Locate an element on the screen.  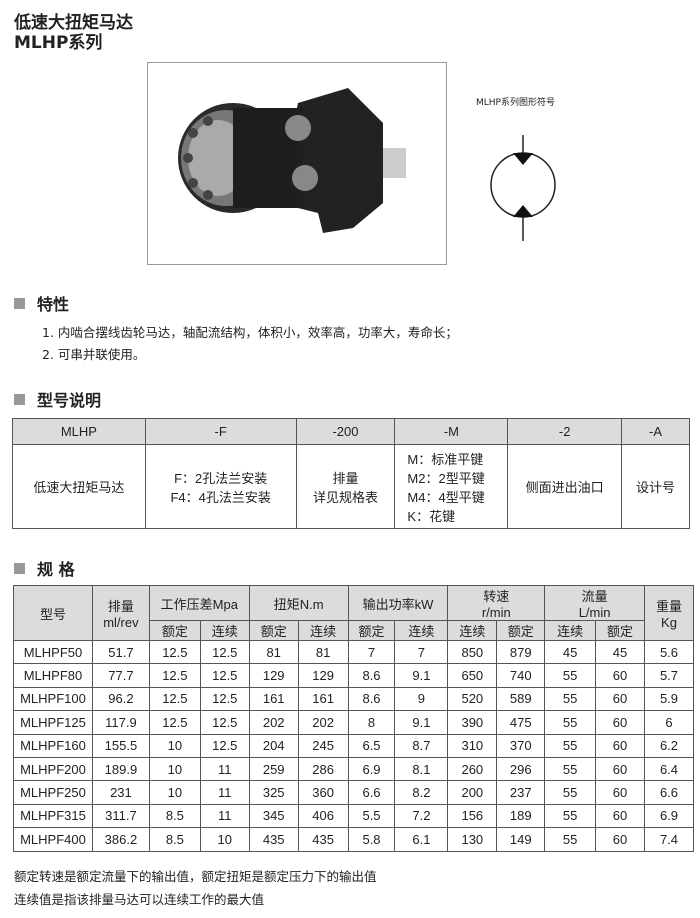
spec-cell: 5.7 is located at coordinates (669, 675).